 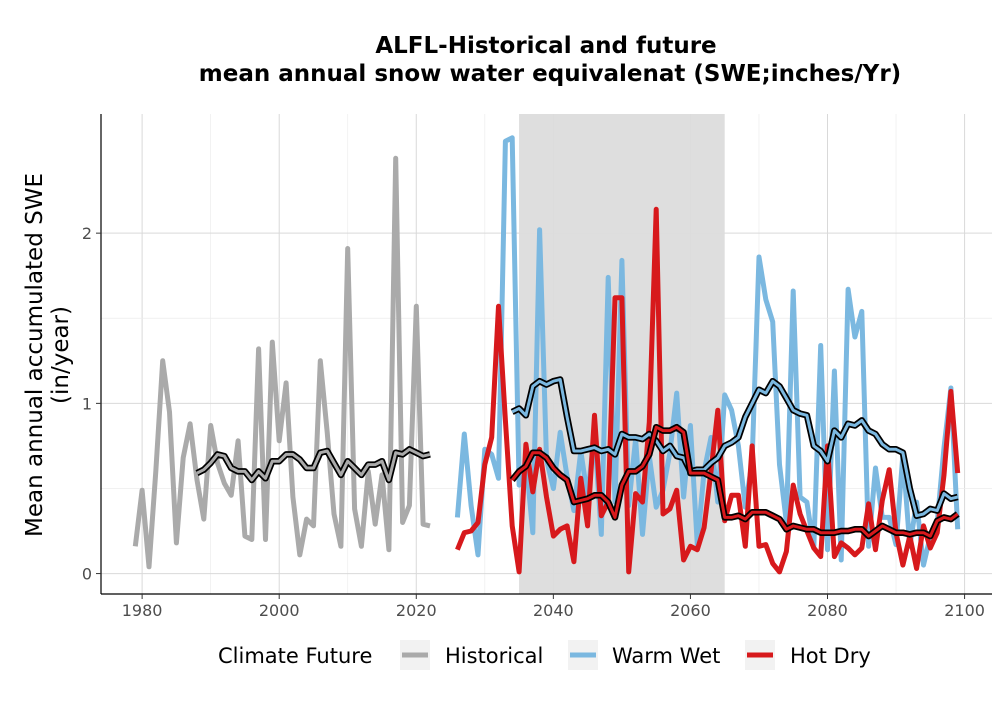 I want to click on x-tick-label: 2080, so click(x=827, y=610).